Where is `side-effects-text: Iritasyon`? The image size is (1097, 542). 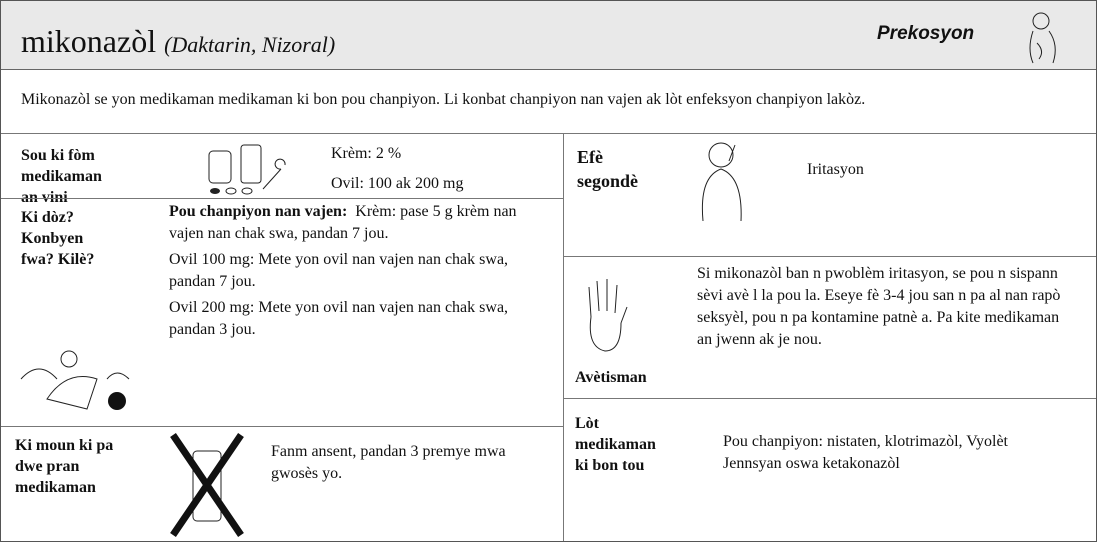 side-effects-text: Iritasyon is located at coordinates (835, 169).